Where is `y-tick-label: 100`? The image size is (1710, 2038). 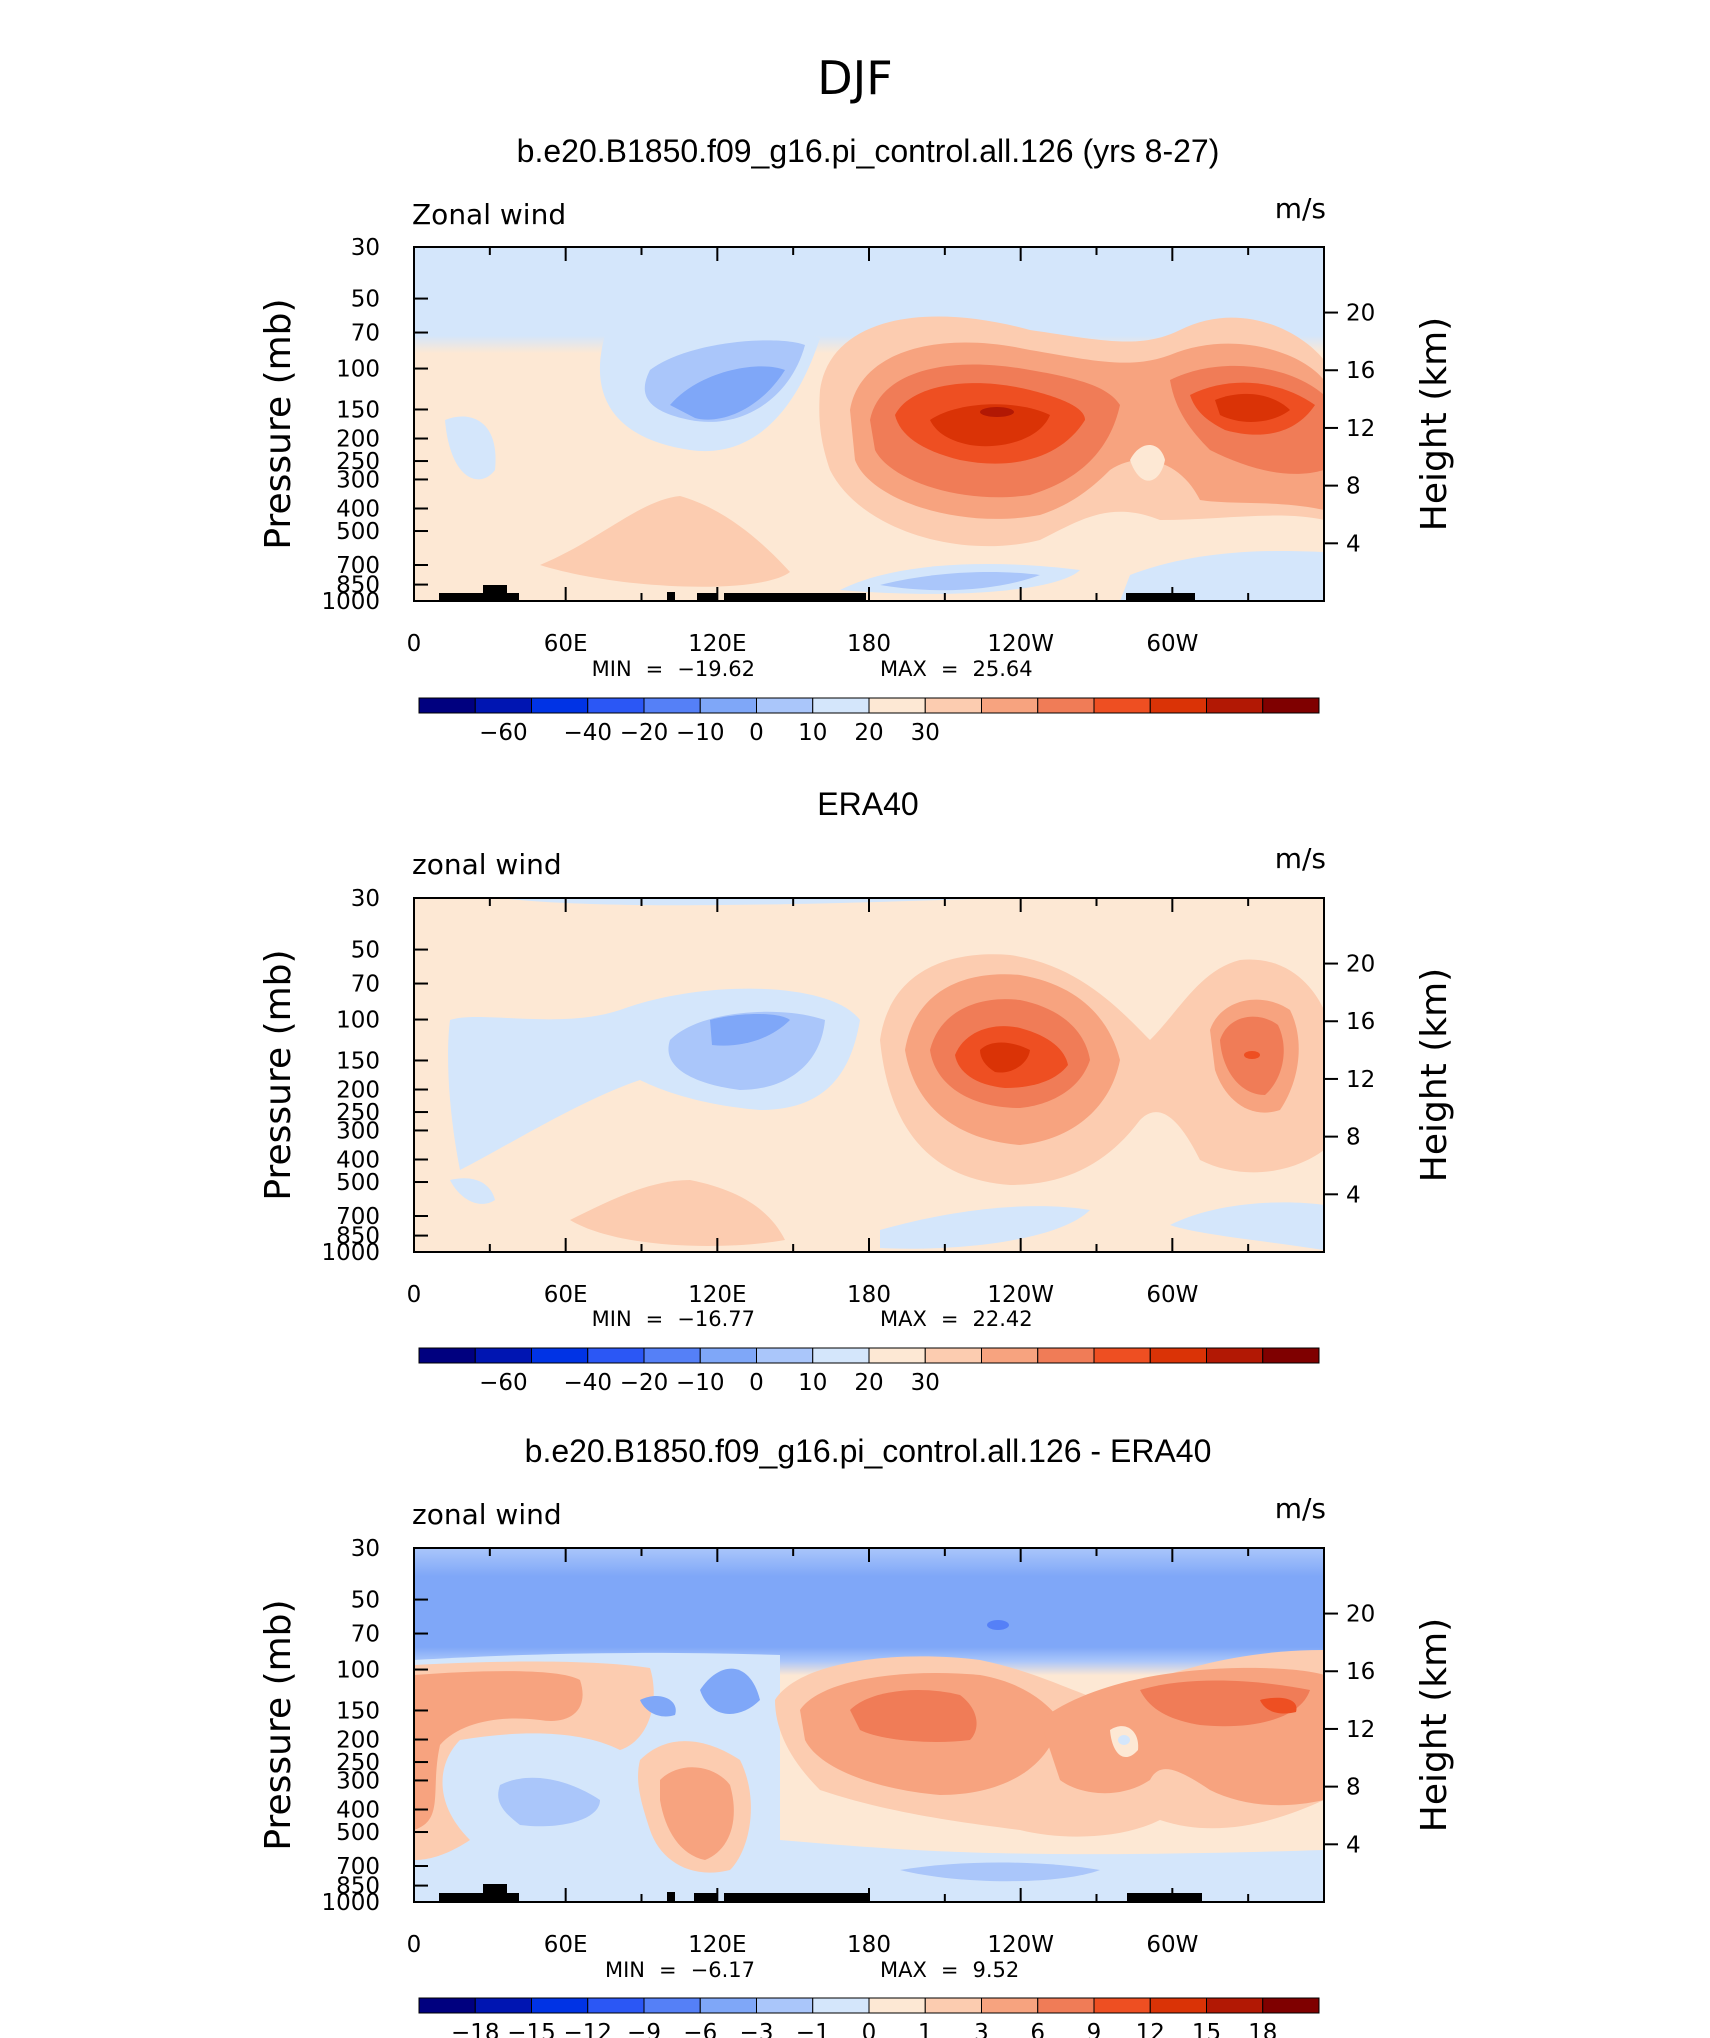 y-tick-label: 100 is located at coordinates (358, 1671).